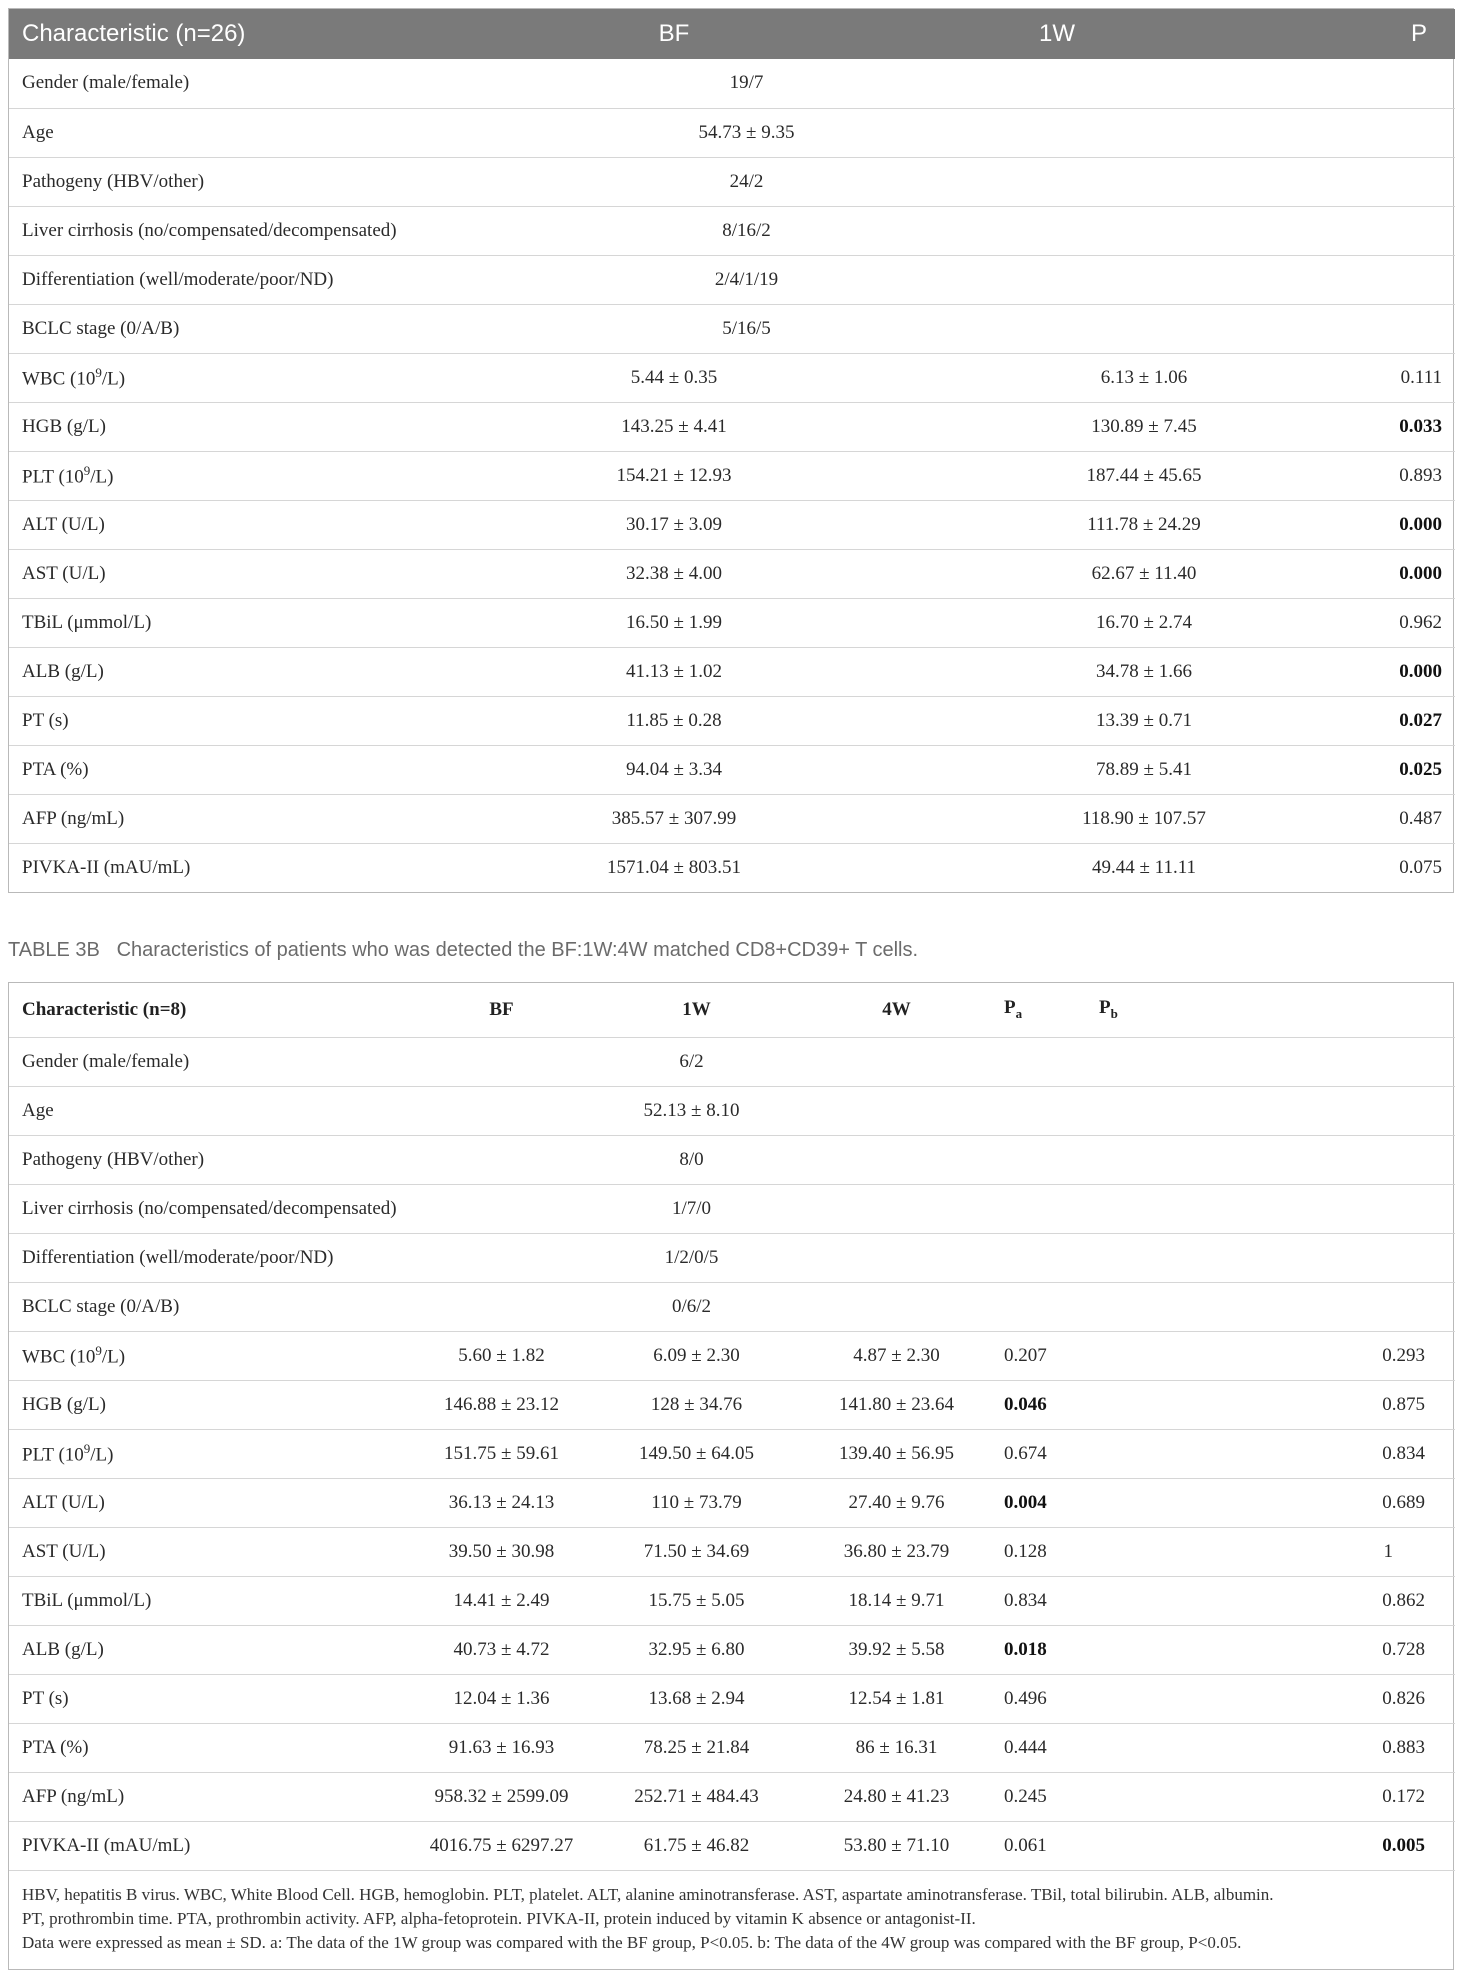 This screenshot has height=1973, width=1460. Describe the element at coordinates (749, 476) in the screenshot. I see `bf-value: 154.21 ± 12.93` at that location.